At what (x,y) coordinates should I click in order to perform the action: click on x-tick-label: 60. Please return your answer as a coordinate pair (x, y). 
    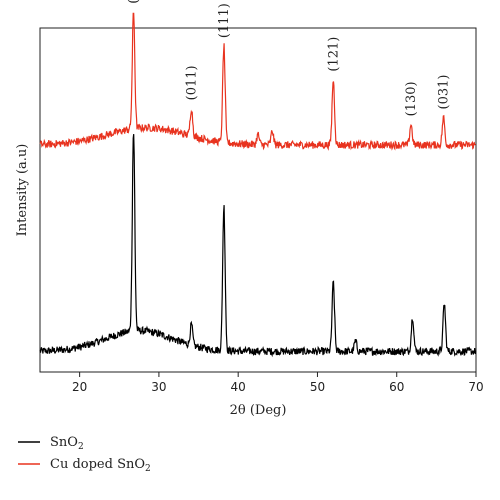
    Looking at the image, I should click on (396, 387).